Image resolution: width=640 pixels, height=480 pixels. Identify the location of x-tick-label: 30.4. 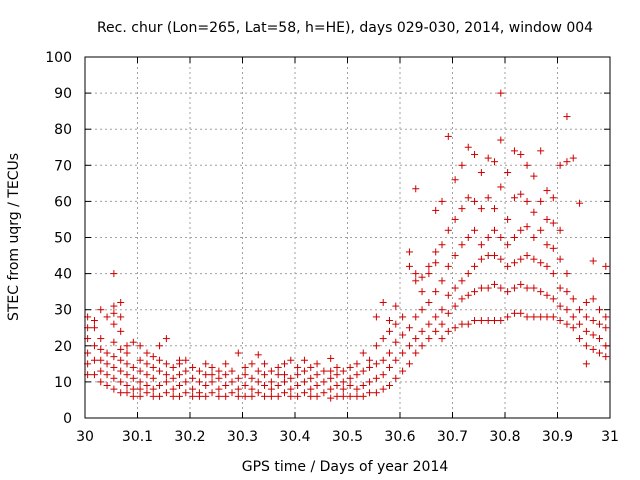
(294, 437).